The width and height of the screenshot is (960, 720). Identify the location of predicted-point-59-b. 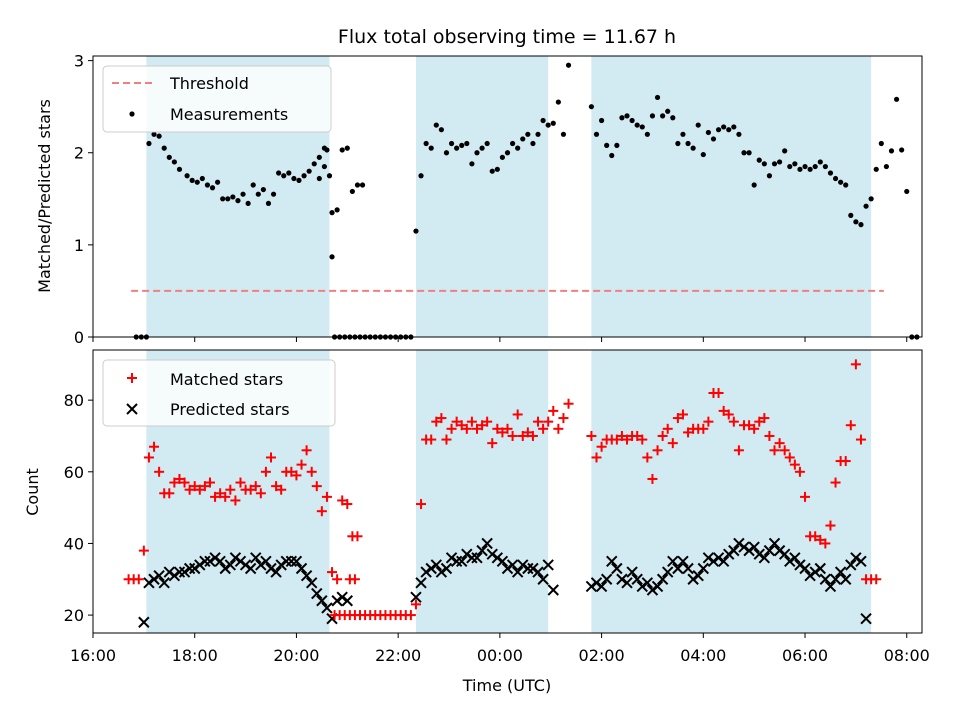
(507, 568).